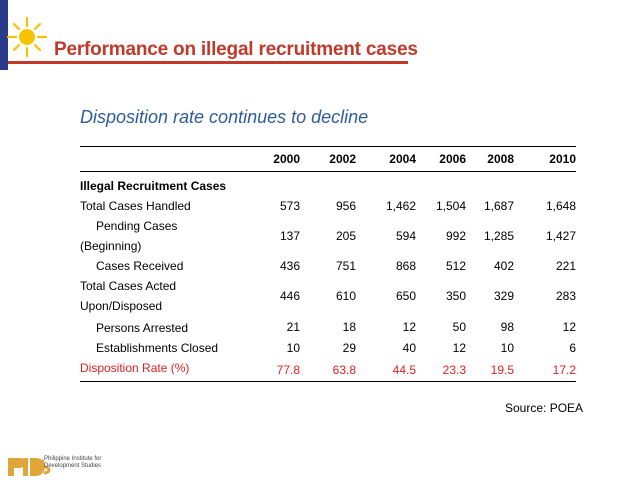  I want to click on cell: 18, so click(349, 327).